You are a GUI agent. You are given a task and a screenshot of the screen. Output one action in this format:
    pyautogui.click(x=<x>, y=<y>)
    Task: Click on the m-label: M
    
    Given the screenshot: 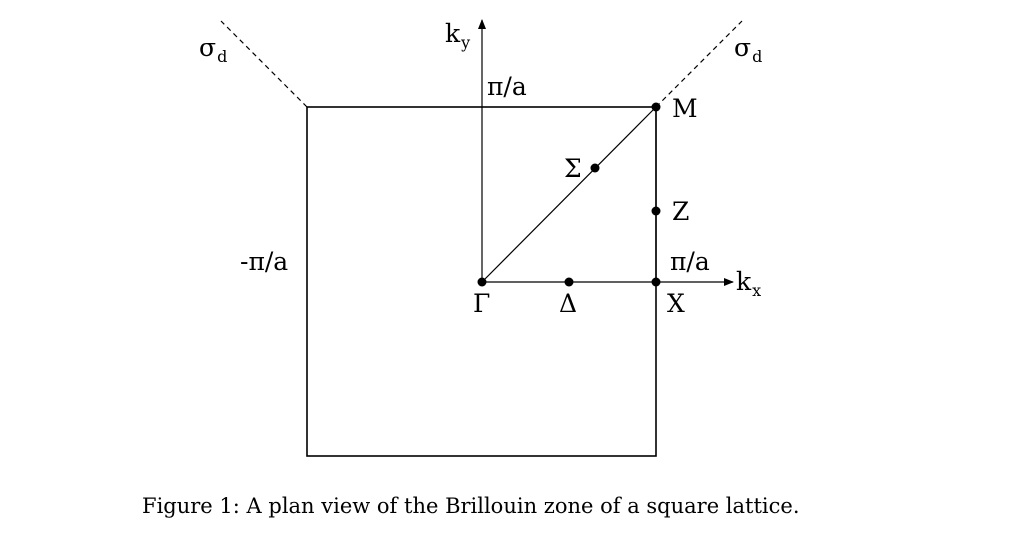 What is the action you would take?
    pyautogui.click(x=685, y=108)
    